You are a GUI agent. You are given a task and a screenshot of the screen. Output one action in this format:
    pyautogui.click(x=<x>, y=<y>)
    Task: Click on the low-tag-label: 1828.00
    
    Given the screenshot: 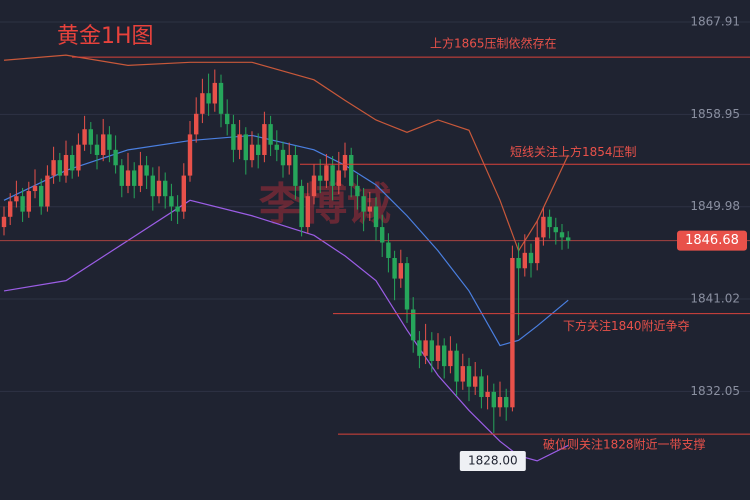 What is the action you would take?
    pyautogui.click(x=493, y=461)
    